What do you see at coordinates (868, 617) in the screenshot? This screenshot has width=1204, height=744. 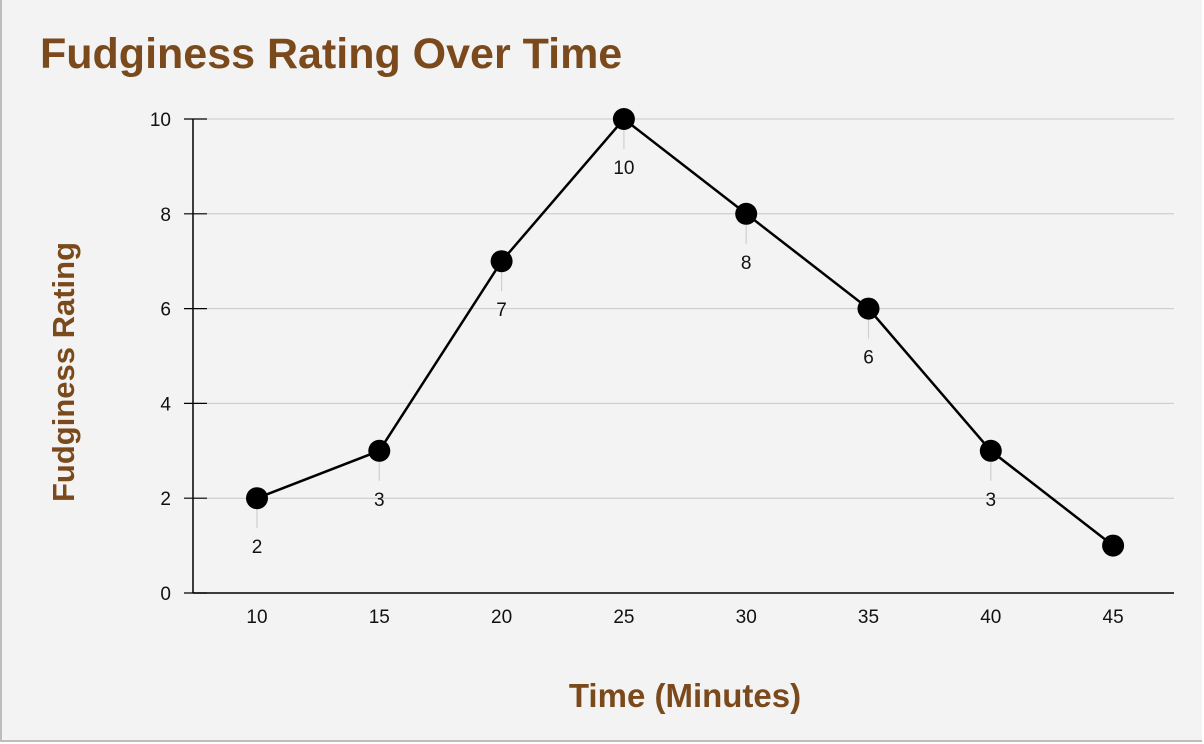 I see `x-tick-label: 35` at bounding box center [868, 617].